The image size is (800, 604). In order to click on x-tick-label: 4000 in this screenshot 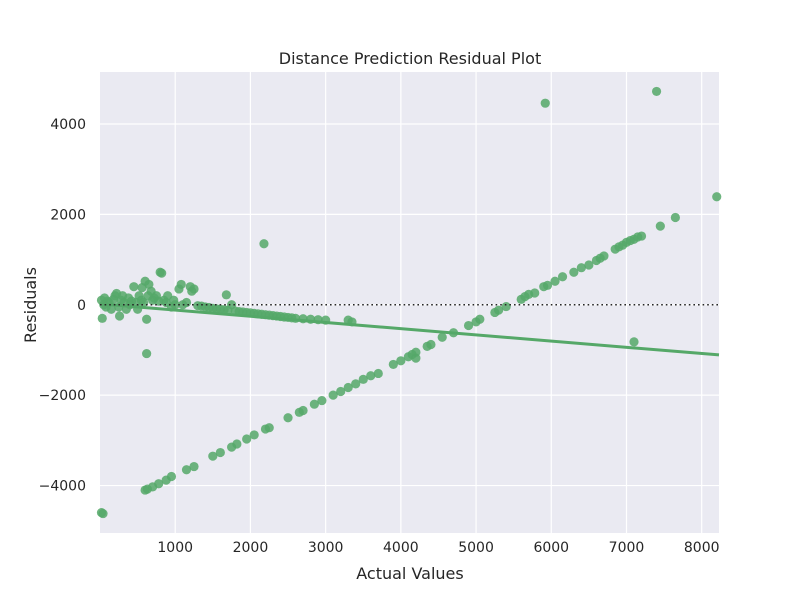, I will do `click(401, 548)`.